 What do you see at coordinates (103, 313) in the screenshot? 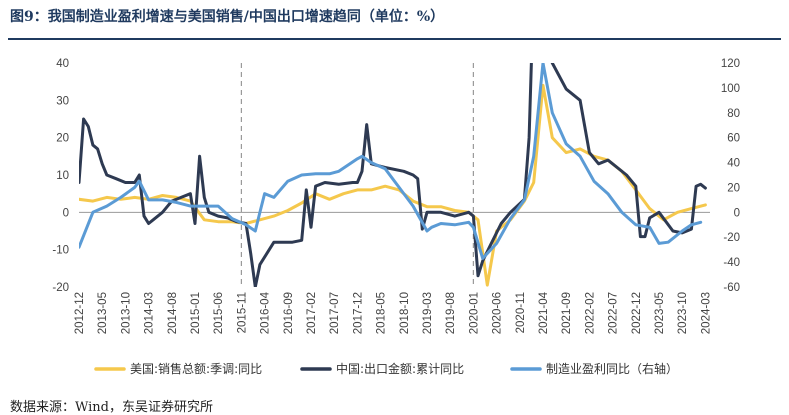
I see `x-tick-label: 2013-05` at bounding box center [103, 313].